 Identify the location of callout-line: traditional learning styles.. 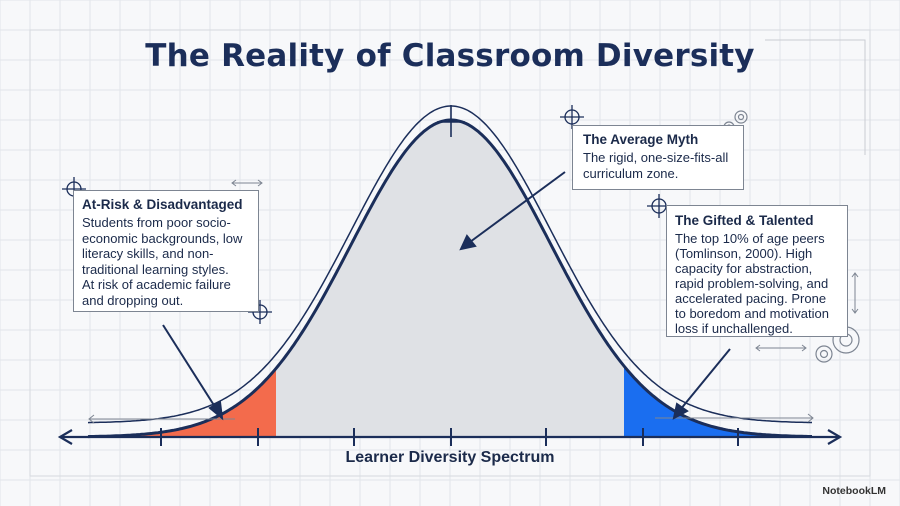
(155, 269).